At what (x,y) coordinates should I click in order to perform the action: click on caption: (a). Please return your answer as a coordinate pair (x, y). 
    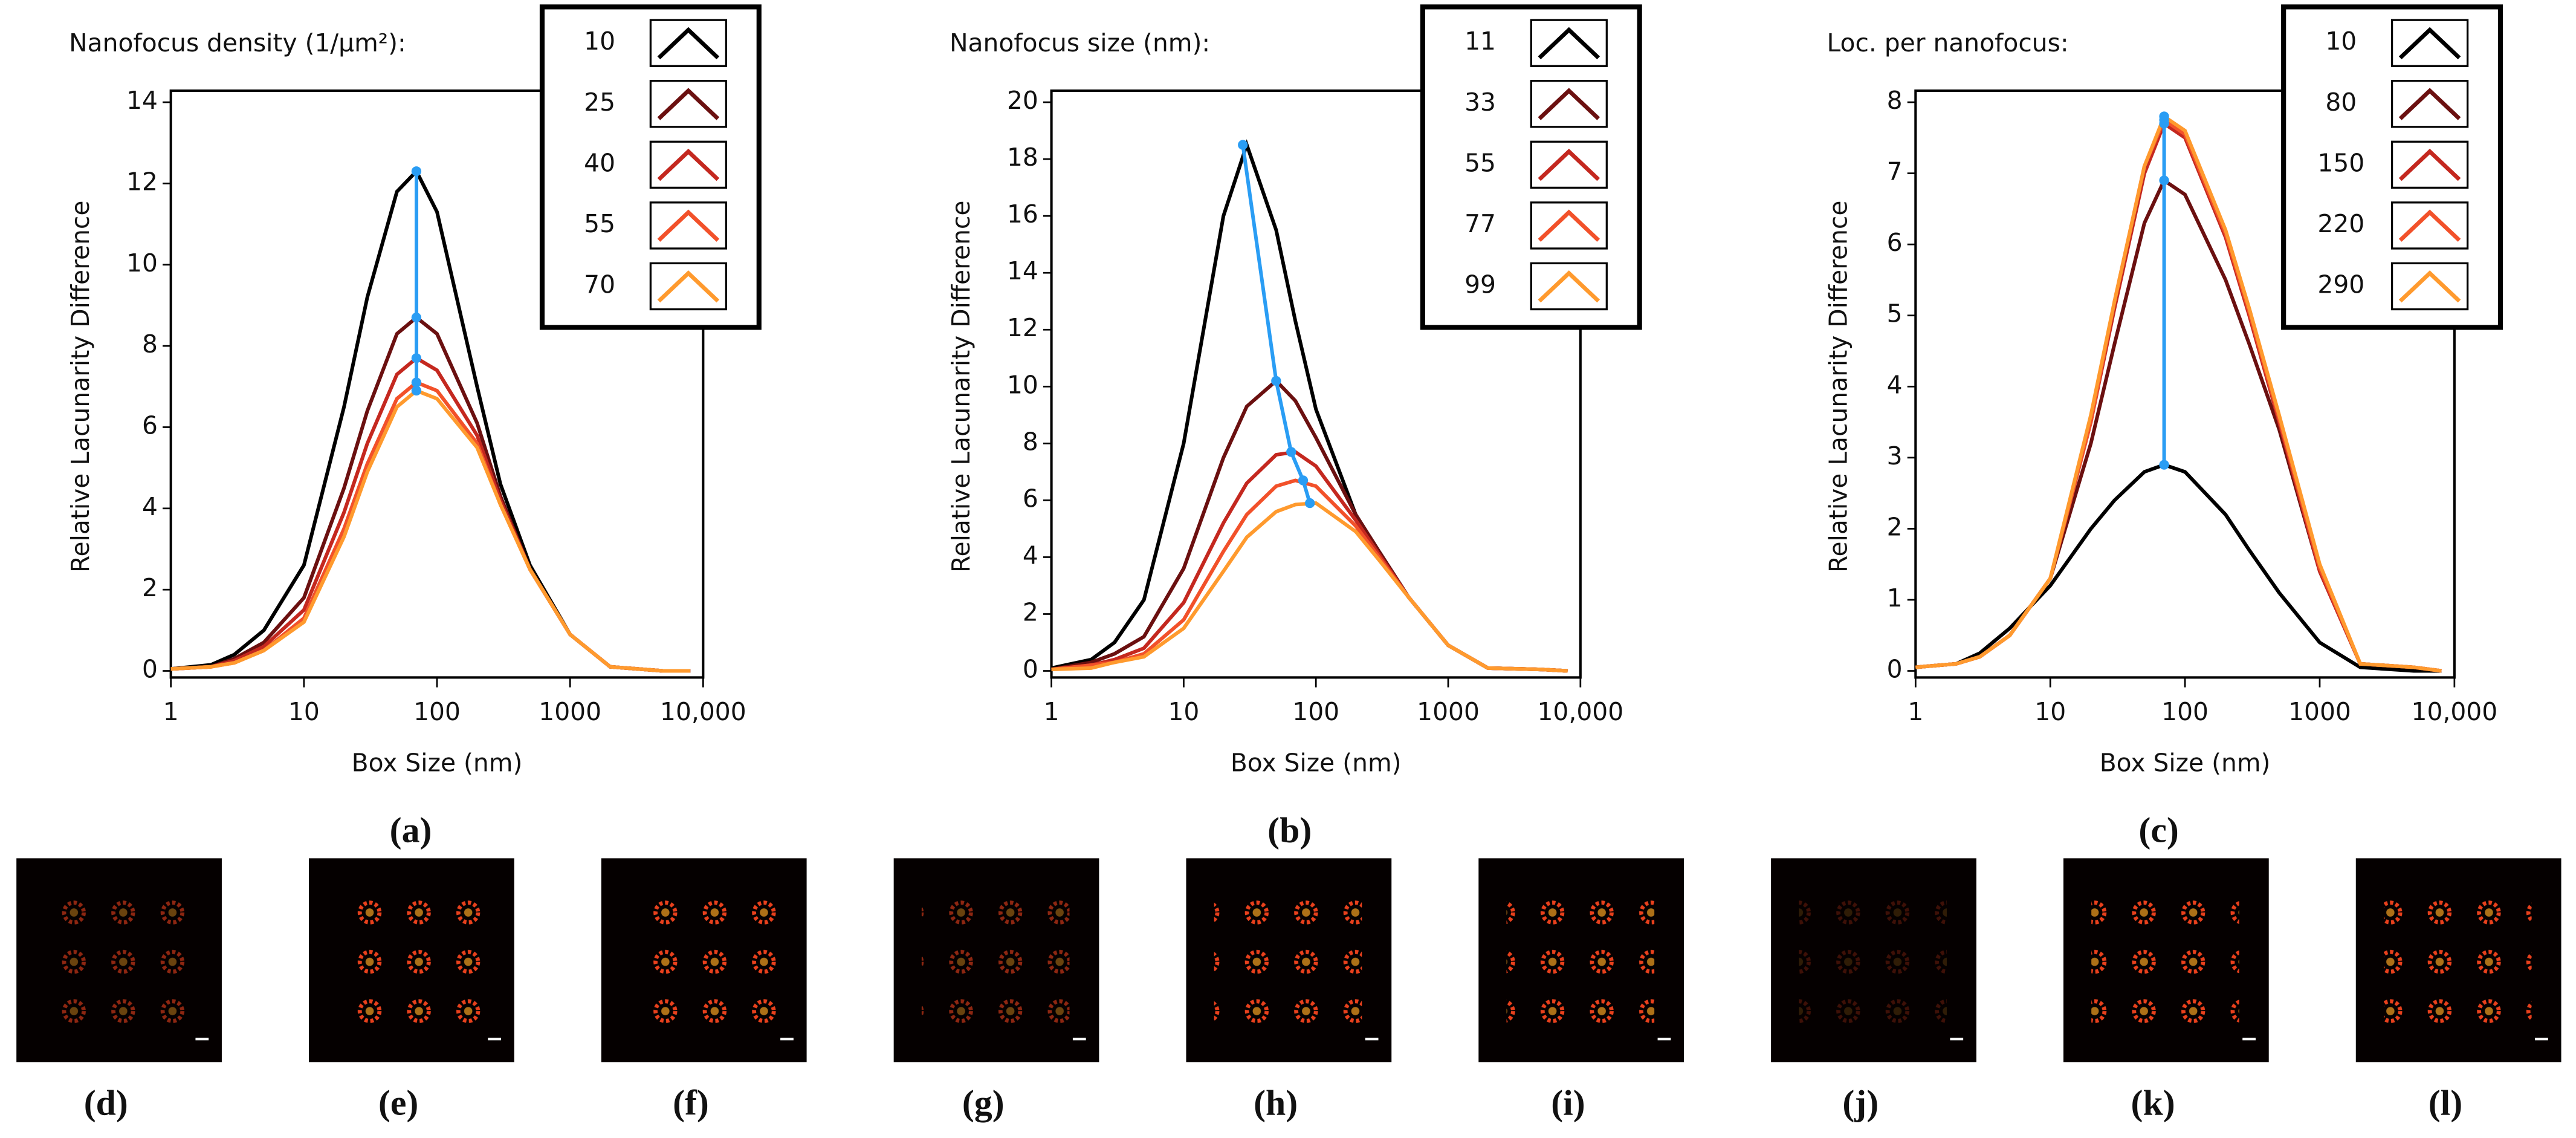
    Looking at the image, I should click on (411, 830).